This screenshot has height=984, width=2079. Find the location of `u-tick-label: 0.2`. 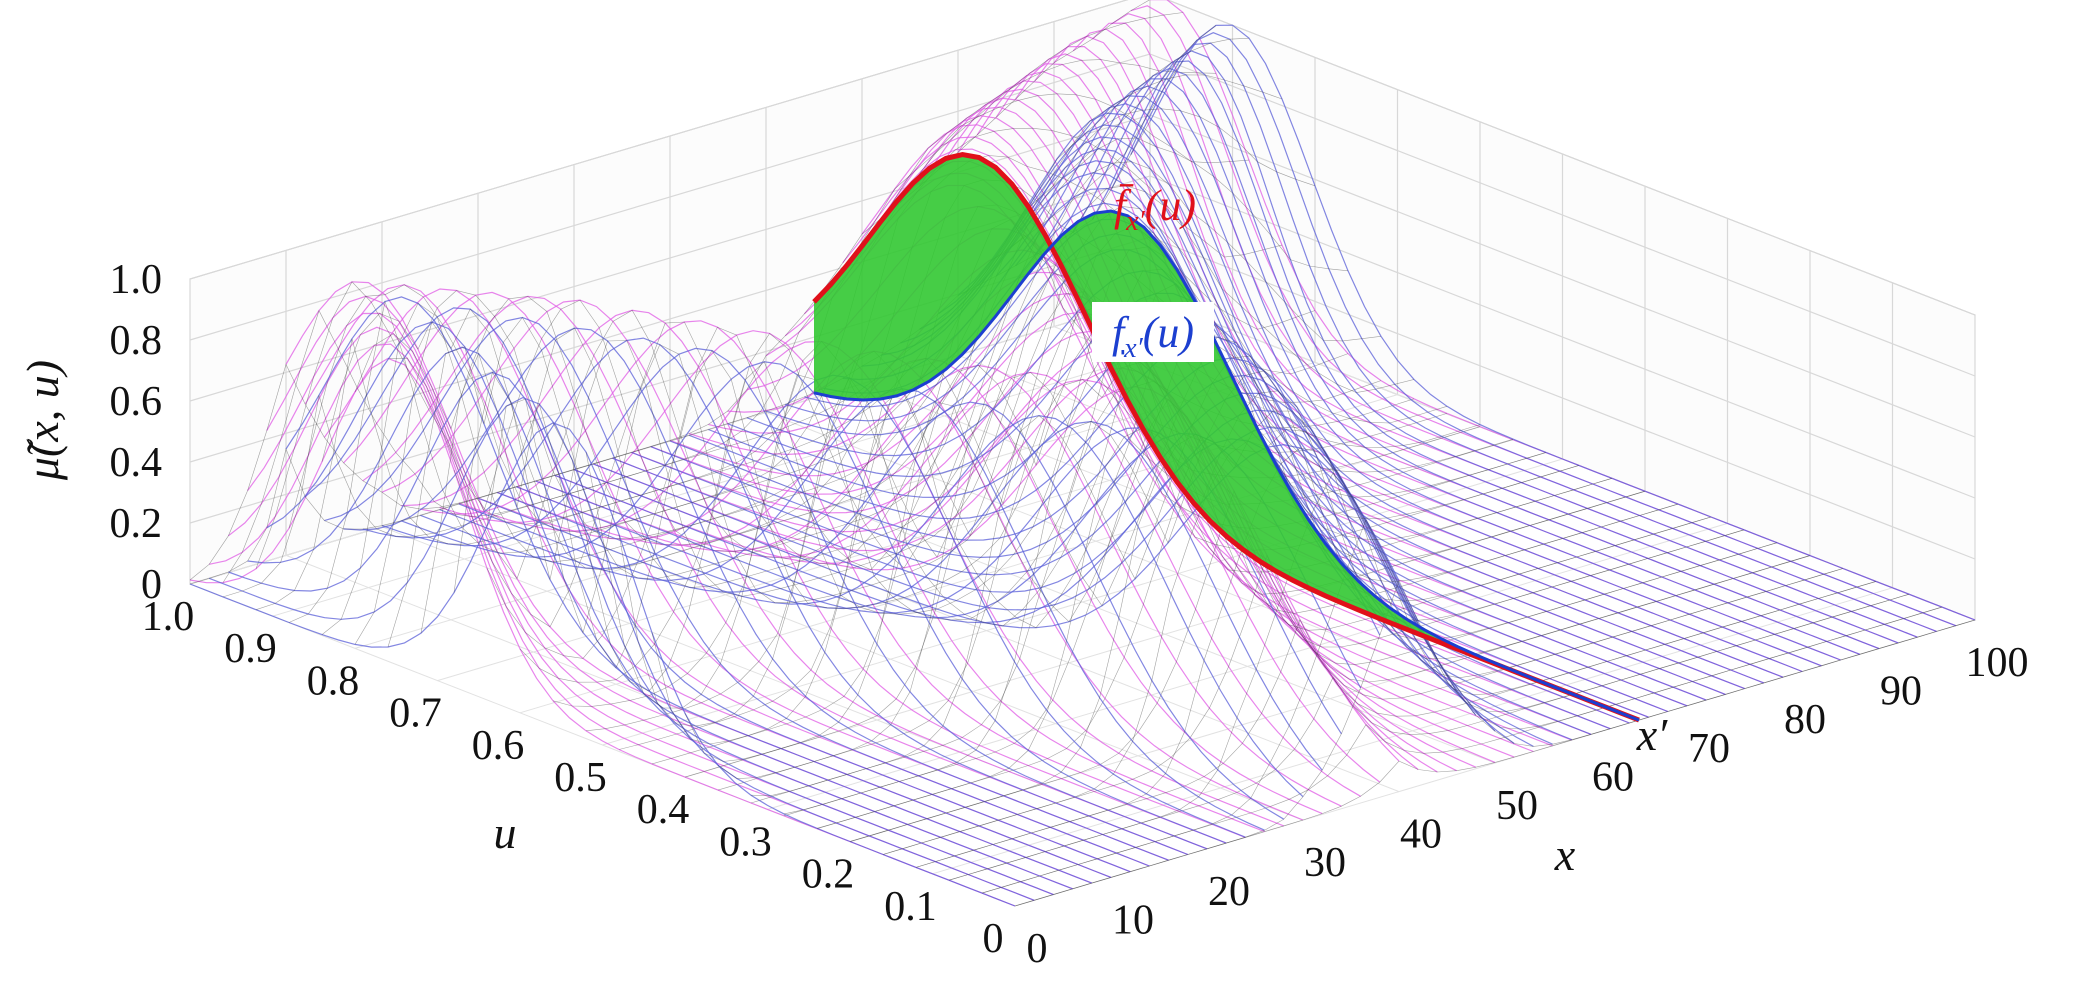

u-tick-label: 0.2 is located at coordinates (828, 875).